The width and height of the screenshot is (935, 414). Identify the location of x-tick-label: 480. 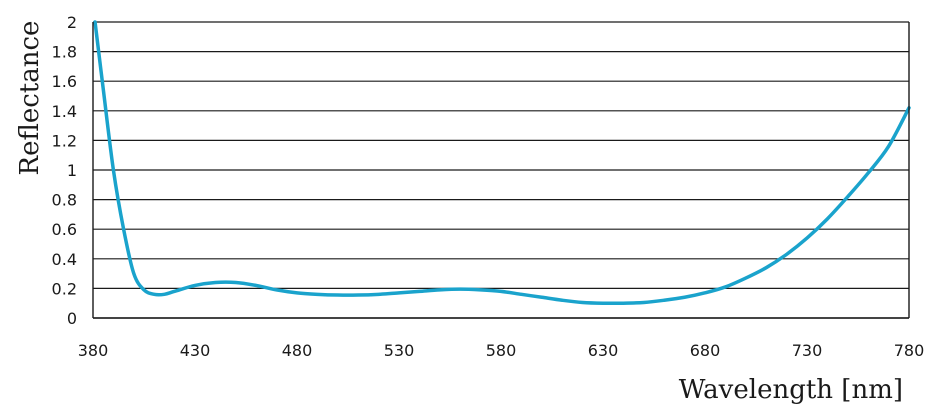
(297, 350).